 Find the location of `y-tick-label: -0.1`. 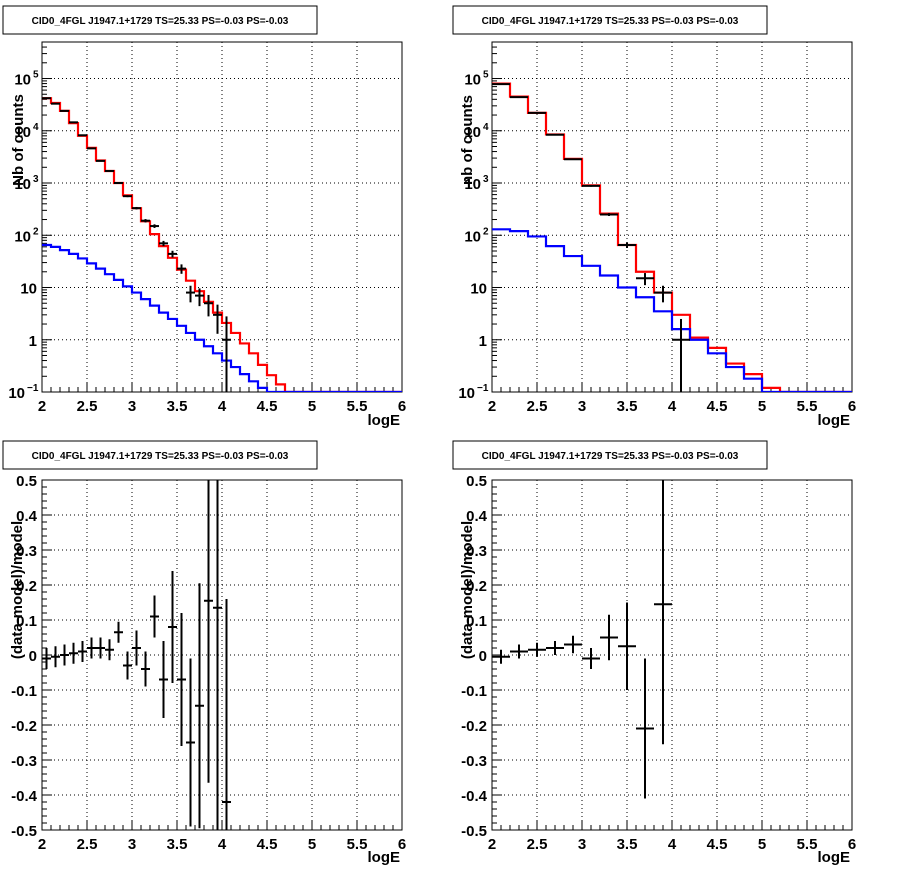

y-tick-label: -0.1 is located at coordinates (474, 691).